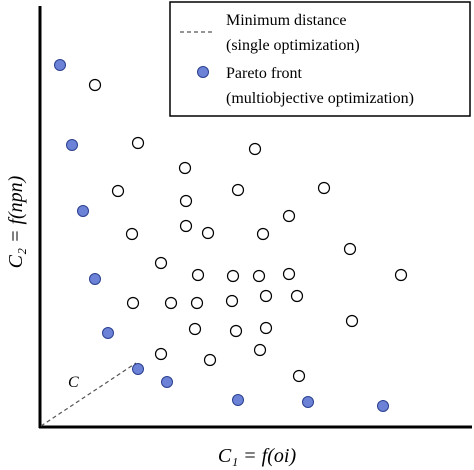 The image size is (474, 470). Describe the element at coordinates (286, 20) in the screenshot. I see `legend-min-distance-line1: Minimum distance` at that location.